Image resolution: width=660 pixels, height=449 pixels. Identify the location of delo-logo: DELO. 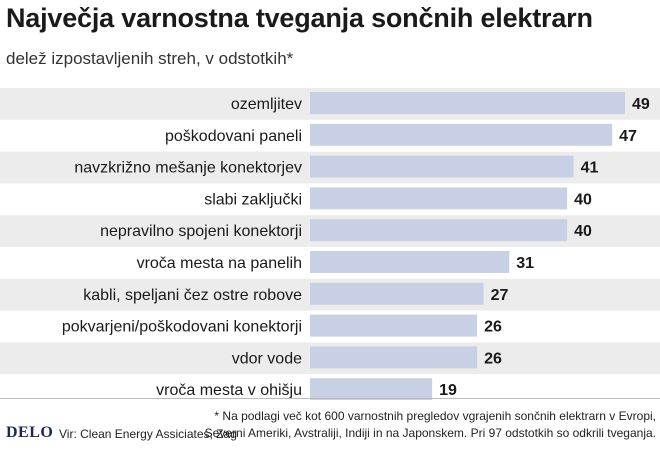
(30, 432).